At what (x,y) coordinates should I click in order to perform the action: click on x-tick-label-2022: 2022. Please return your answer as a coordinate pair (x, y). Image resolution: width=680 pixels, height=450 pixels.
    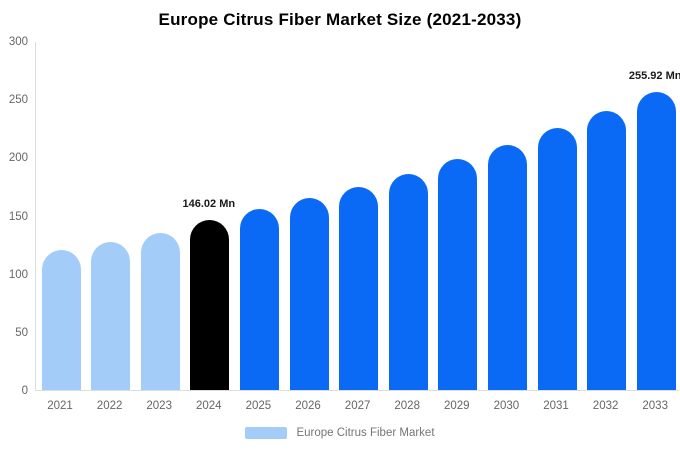
    Looking at the image, I should click on (109, 406).